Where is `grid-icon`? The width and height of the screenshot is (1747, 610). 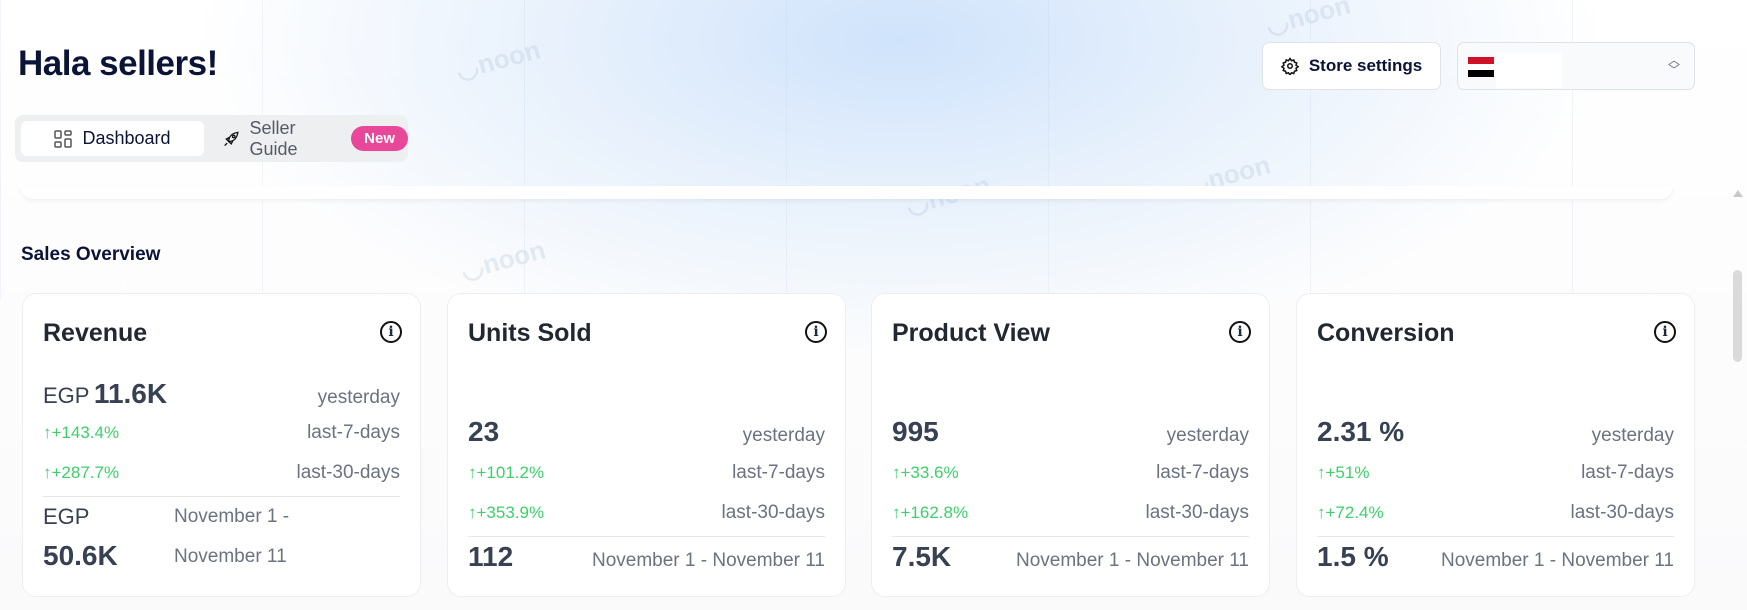 grid-icon is located at coordinates (63, 138).